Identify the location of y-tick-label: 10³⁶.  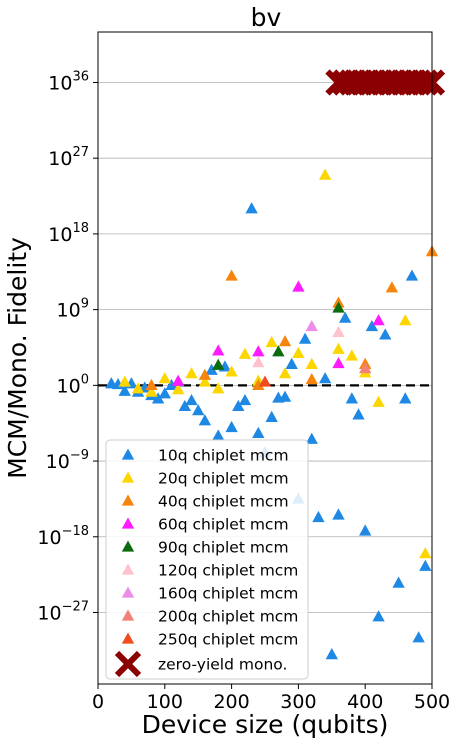
(68, 81).